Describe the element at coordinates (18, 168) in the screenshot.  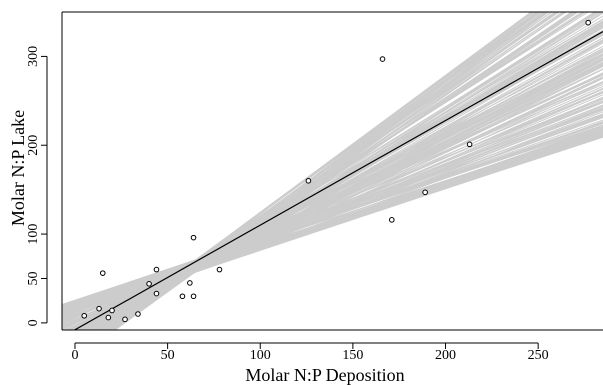
I see `y-axis-title: Molar N:P Lake` at that location.